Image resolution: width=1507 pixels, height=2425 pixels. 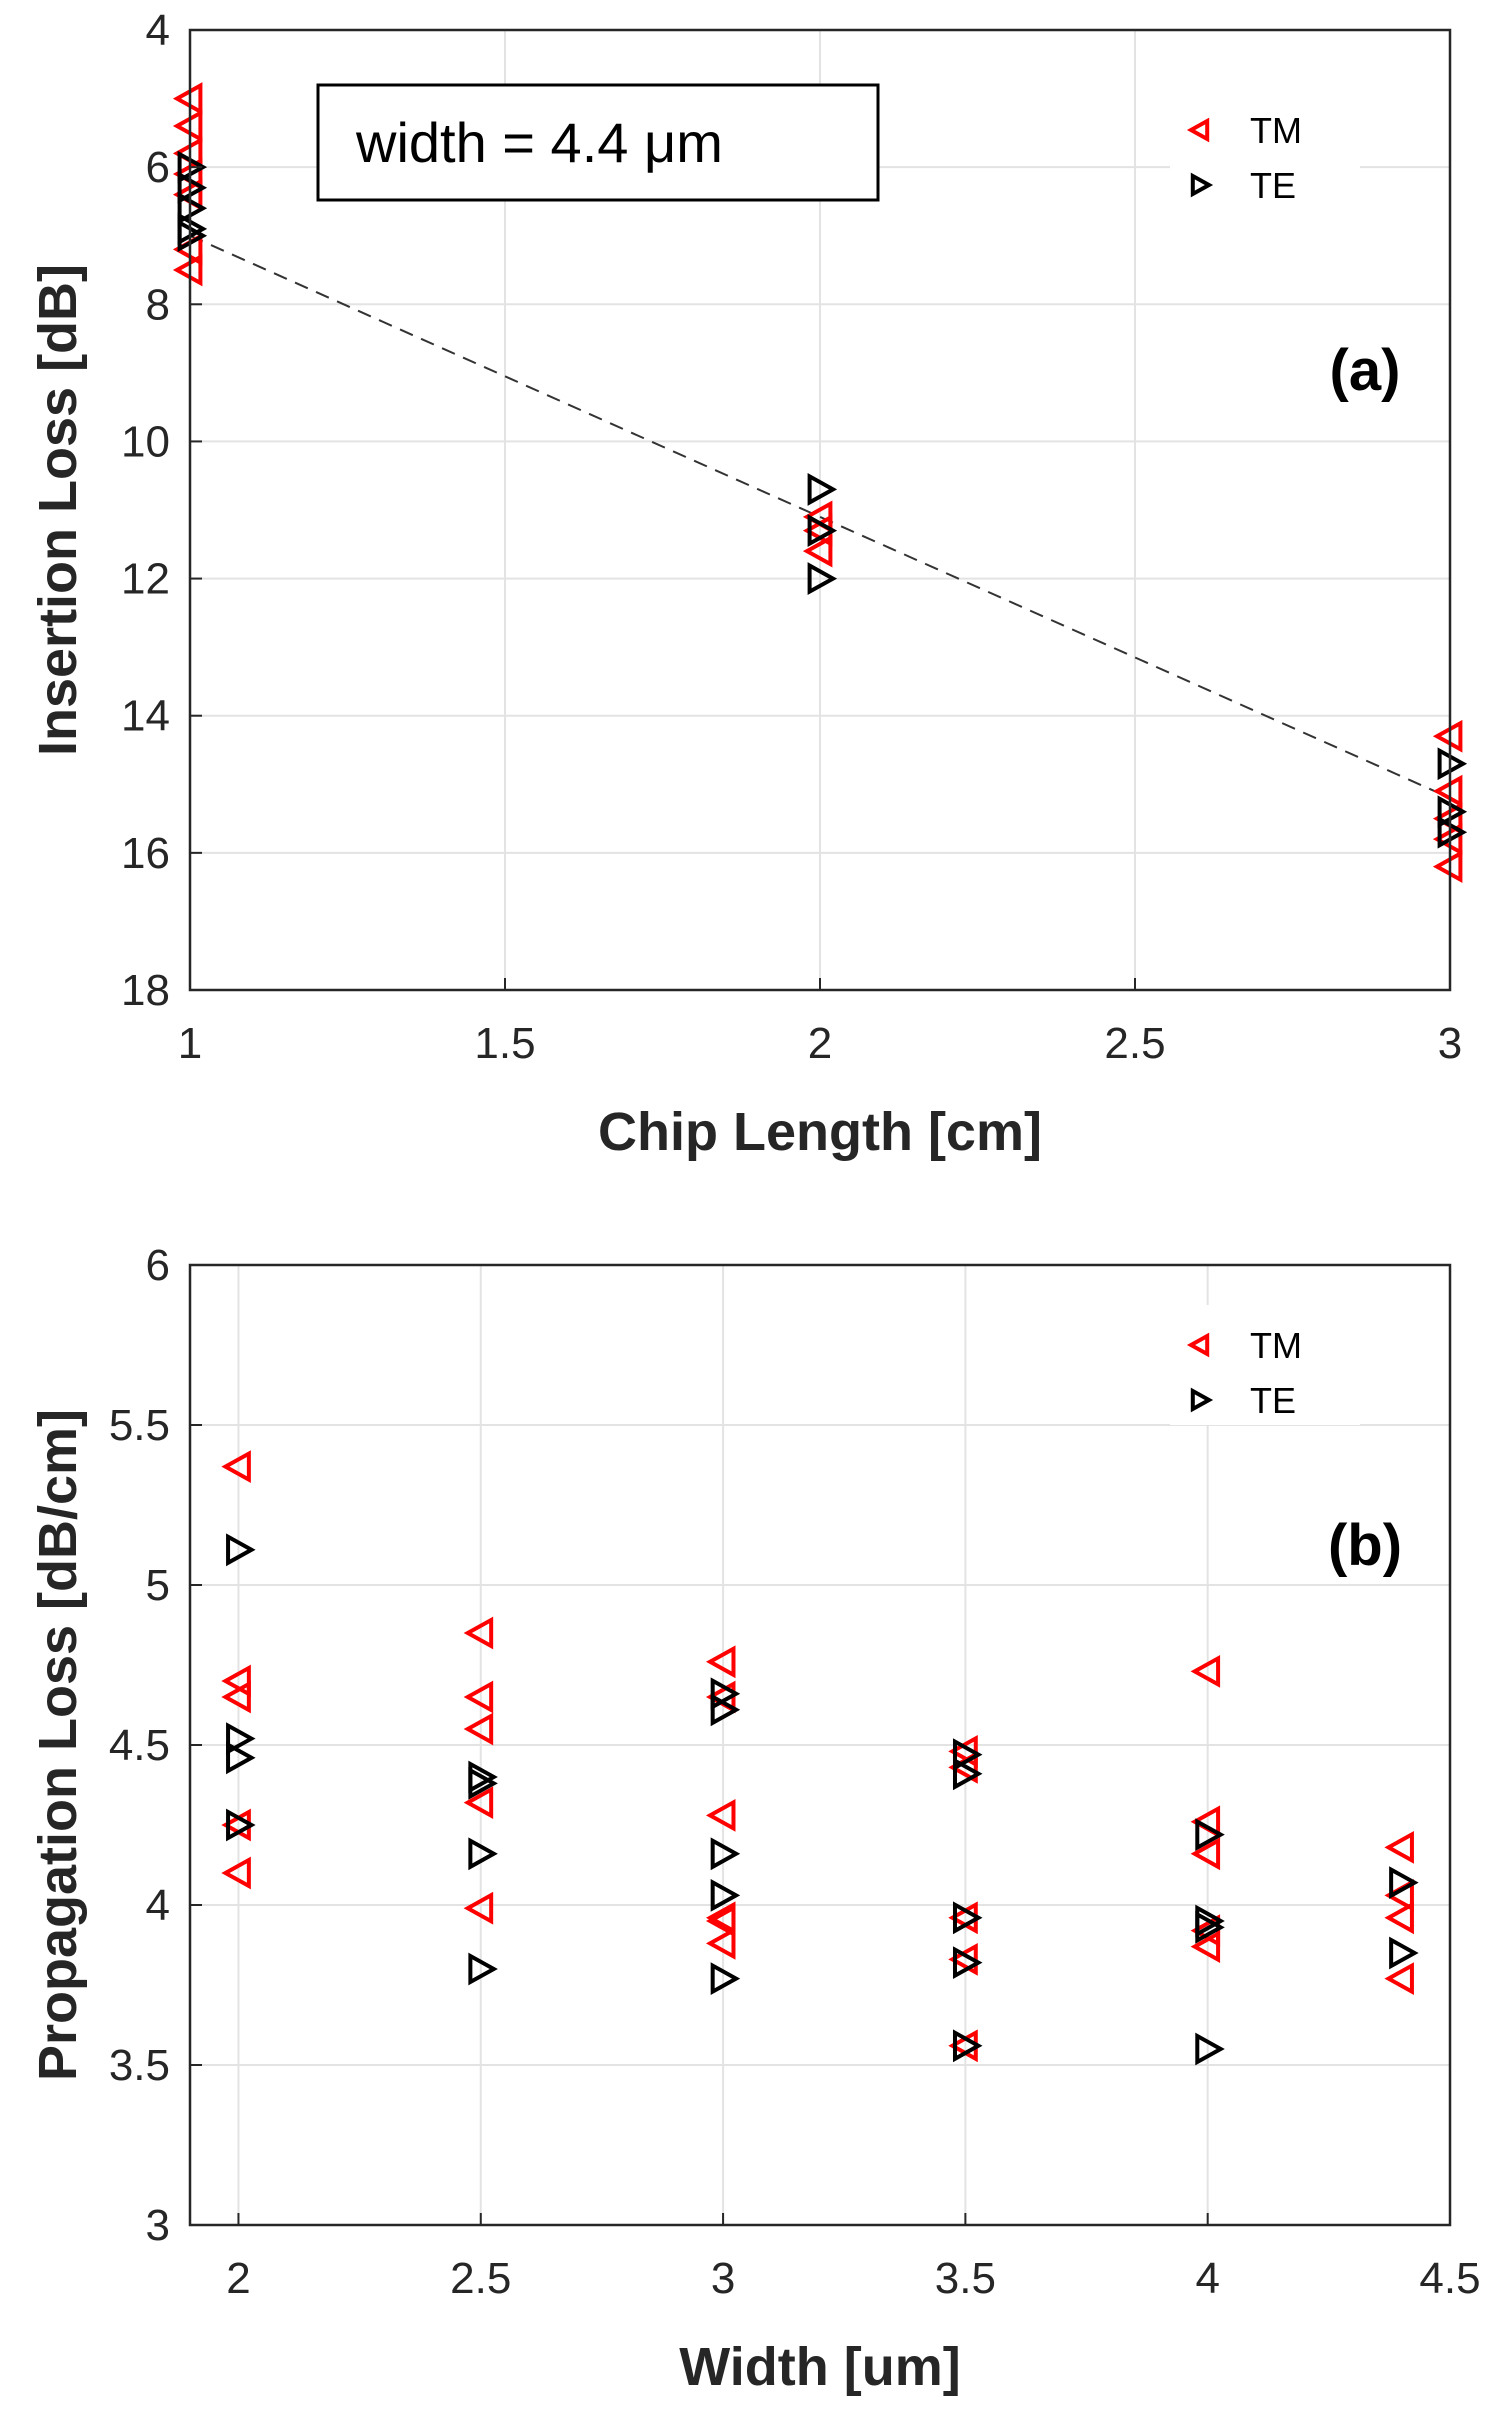 What do you see at coordinates (158, 167) in the screenshot?
I see `chart-a-y-tick-label: 6` at bounding box center [158, 167].